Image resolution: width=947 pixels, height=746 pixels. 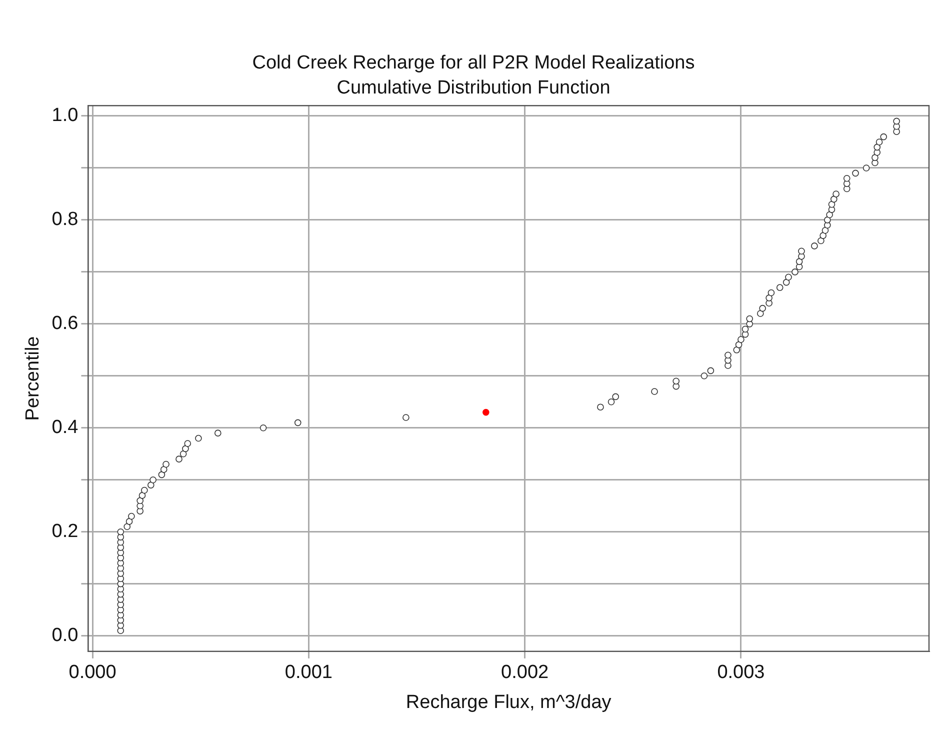 I want to click on y-tick-label: 1.0, so click(x=65, y=115).